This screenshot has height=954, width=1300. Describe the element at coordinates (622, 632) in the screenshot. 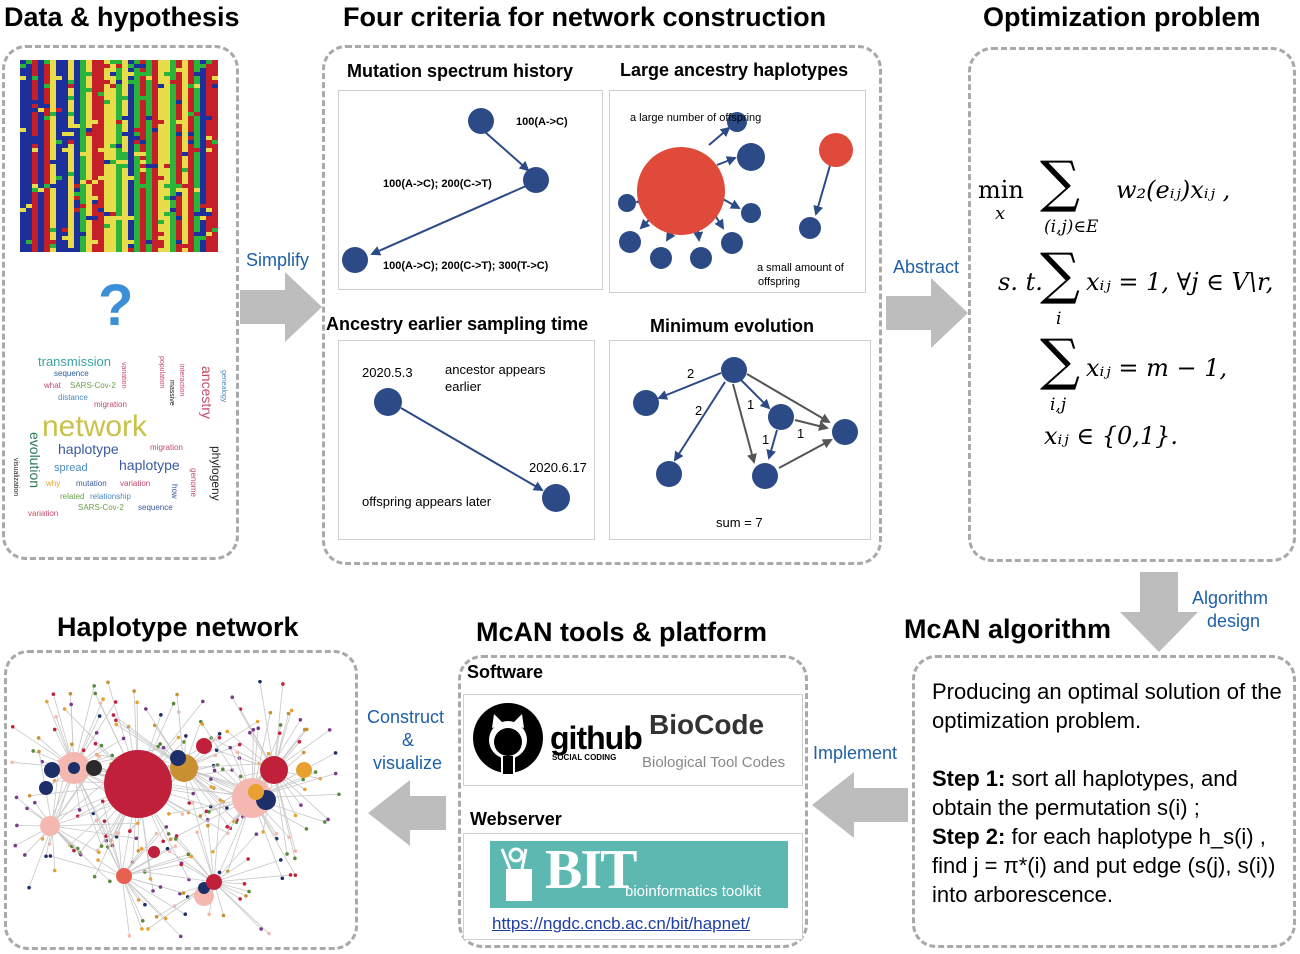

I see `section-title-tools: McAN tools & platform` at that location.